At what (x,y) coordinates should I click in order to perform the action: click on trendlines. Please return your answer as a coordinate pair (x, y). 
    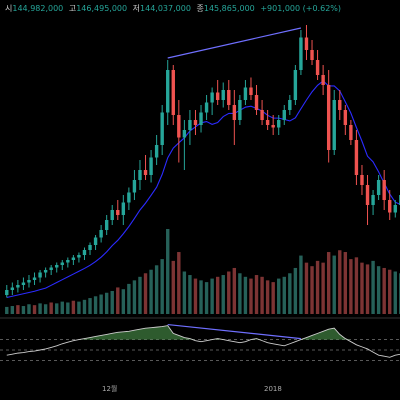
    Looking at the image, I should click on (234, 43).